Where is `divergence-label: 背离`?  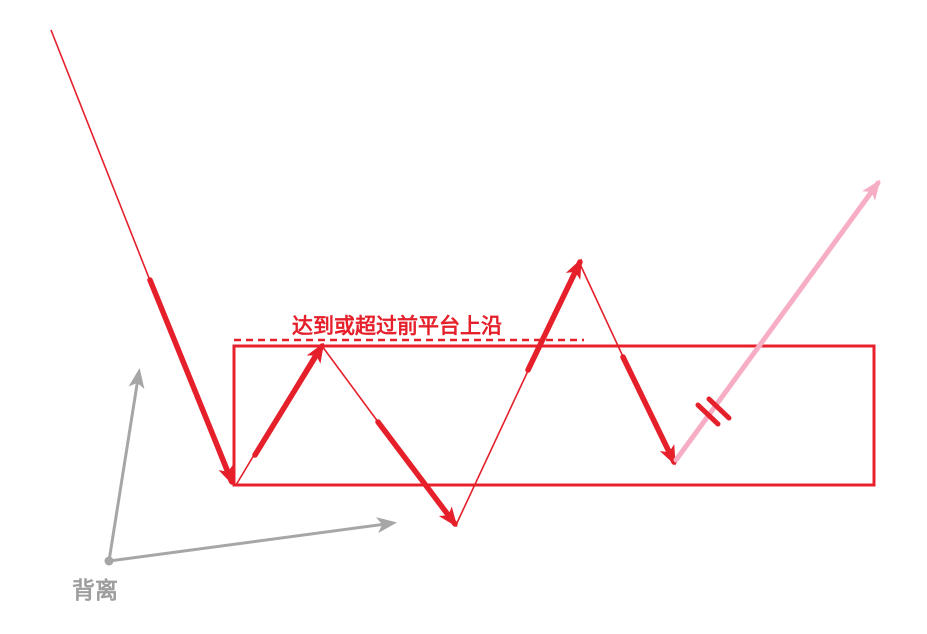
divergence-label: 背离 is located at coordinates (95, 590).